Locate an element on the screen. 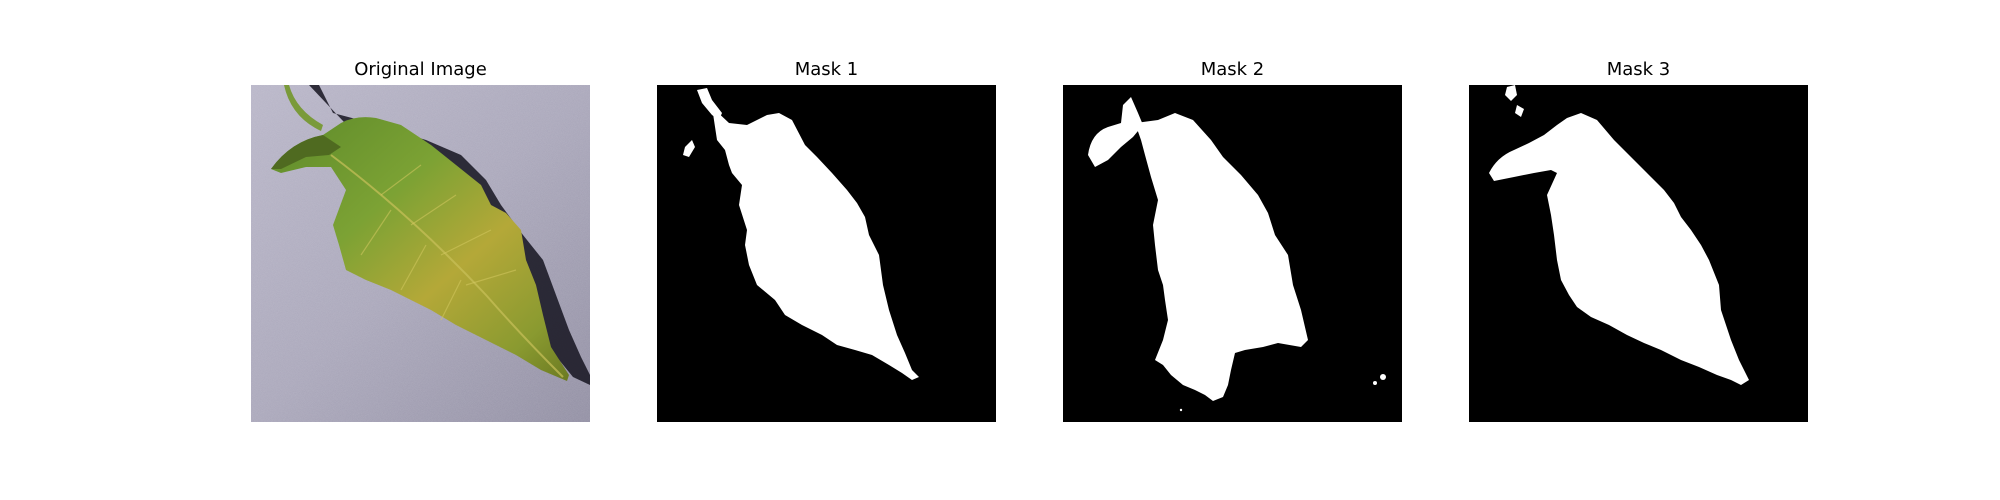 Image resolution: width=2000 pixels, height=500 pixels. panel-title: Mask 2 is located at coordinates (1232, 69).